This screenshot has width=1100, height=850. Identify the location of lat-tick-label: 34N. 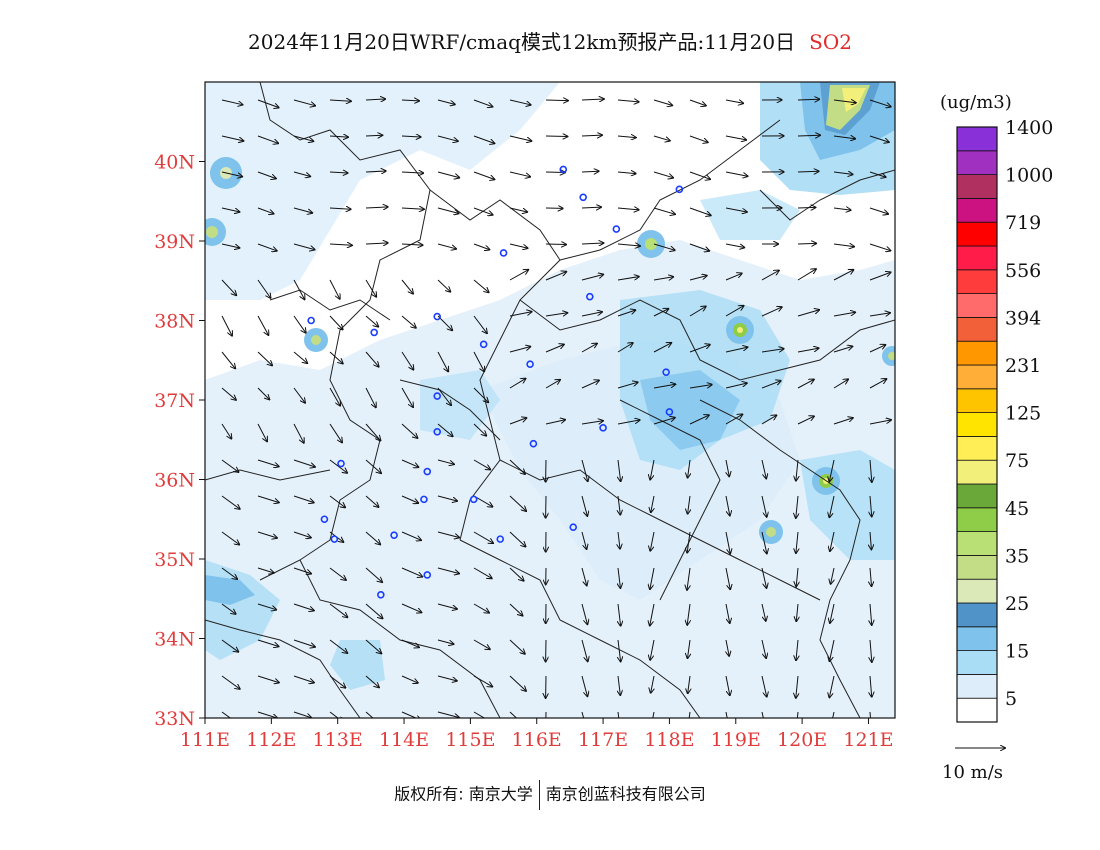
(174, 640).